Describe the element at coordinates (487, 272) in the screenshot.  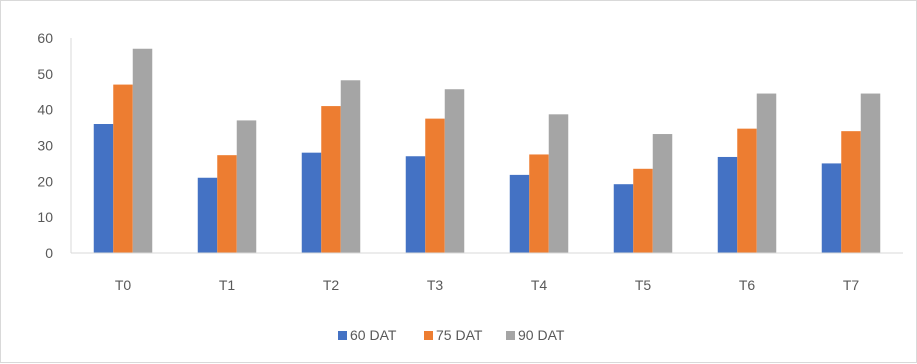
I see `x-axis: T0 T1 T2 T3 T4 T5 T6 T7` at that location.